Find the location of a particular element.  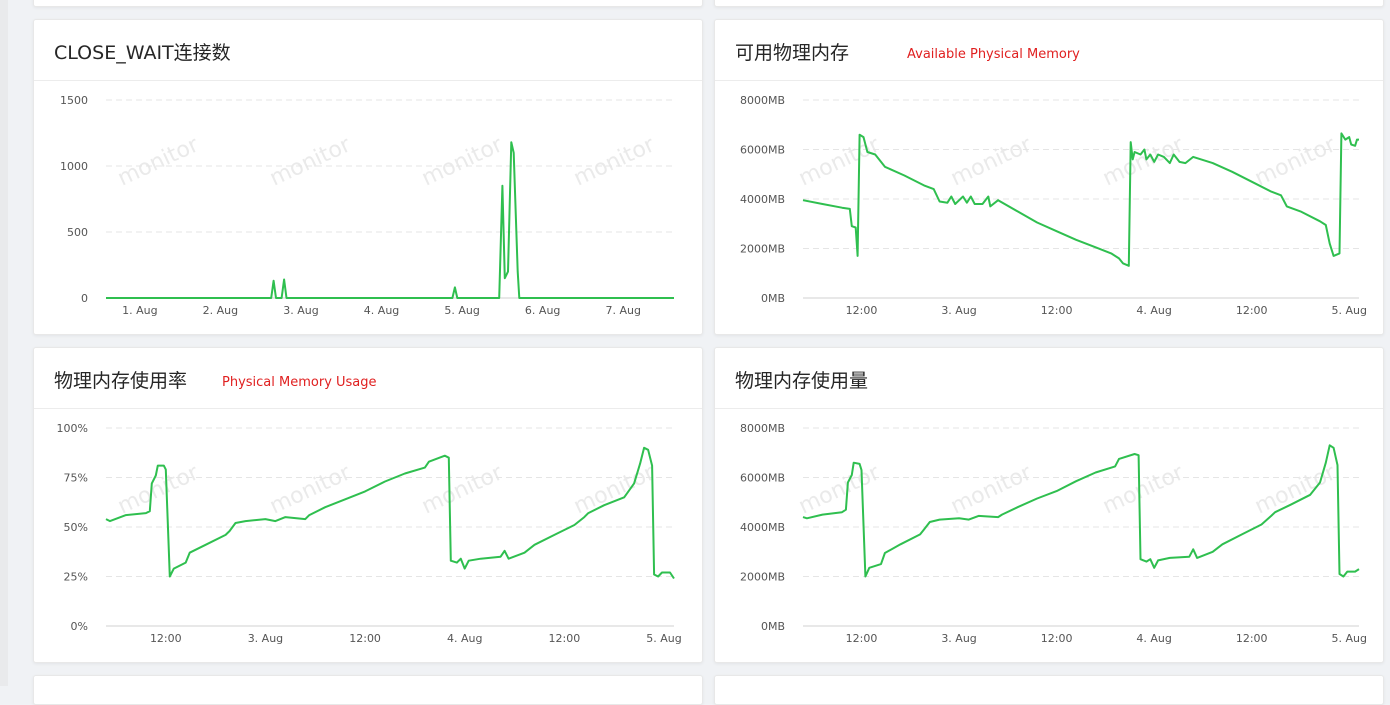

y-tick-label: 50% is located at coordinates (76, 527).